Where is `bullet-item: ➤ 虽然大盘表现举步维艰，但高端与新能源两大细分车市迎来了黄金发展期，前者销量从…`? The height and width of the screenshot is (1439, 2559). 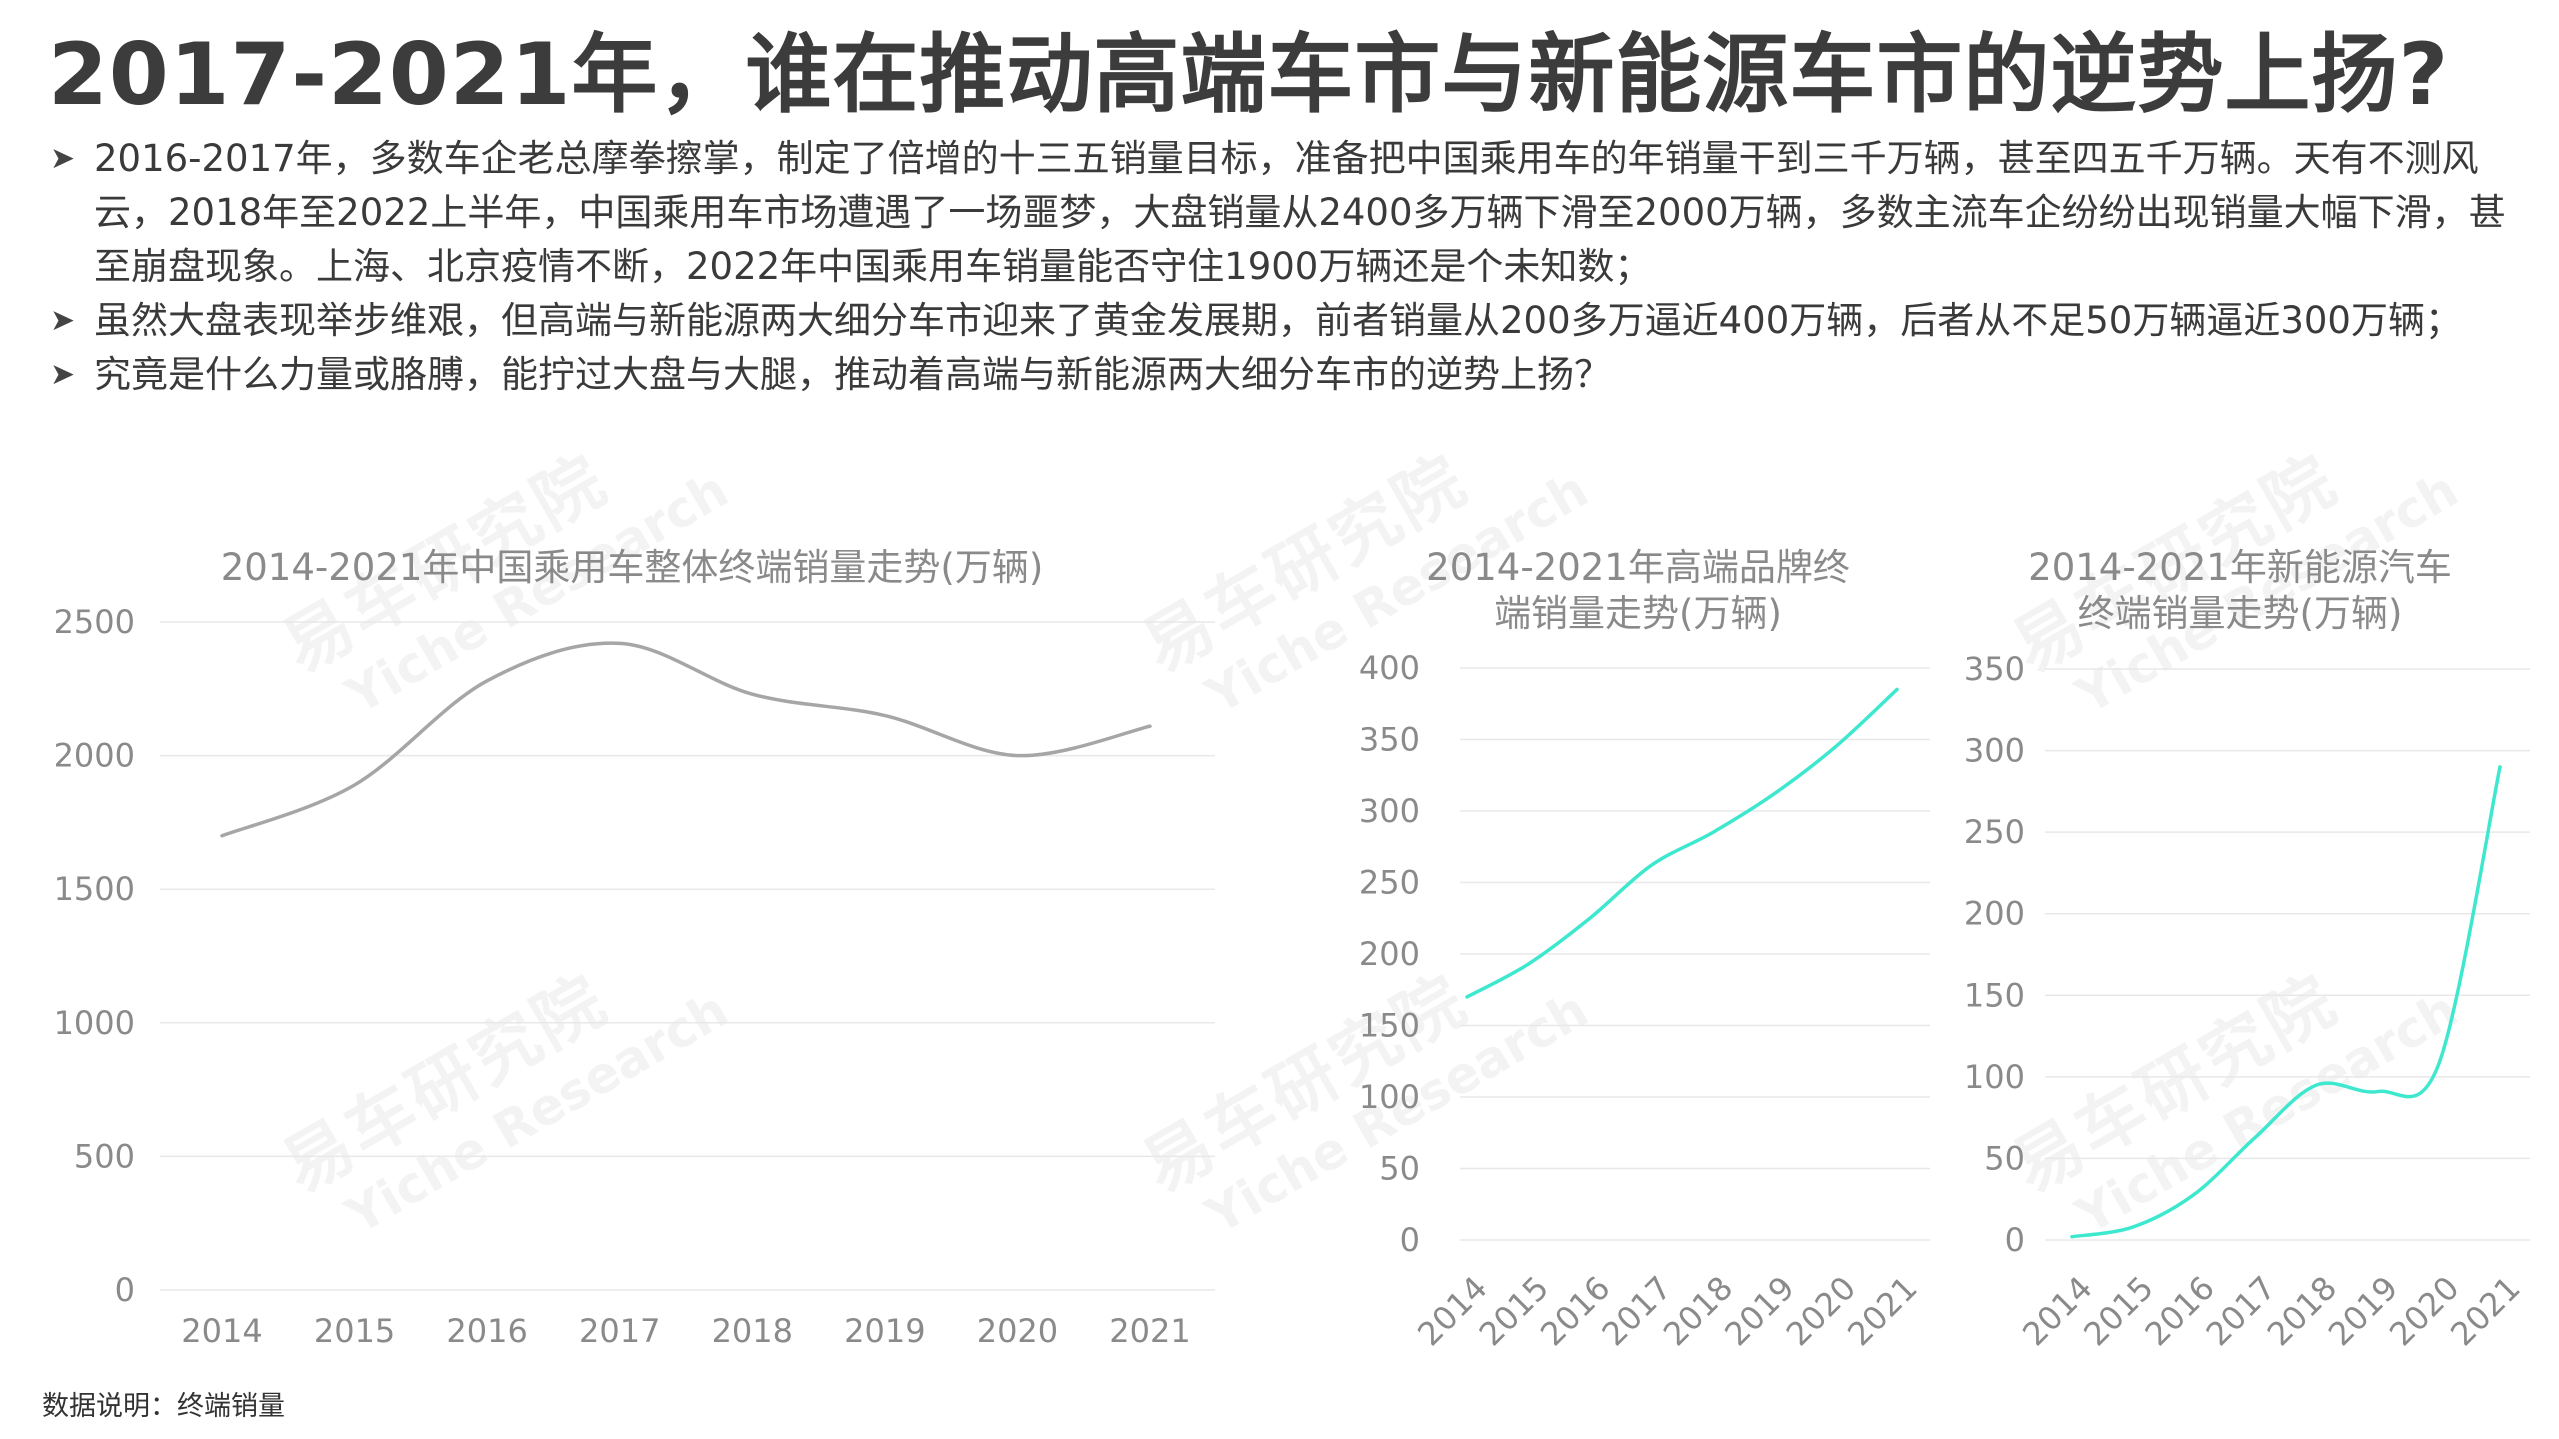 bullet-item: ➤ 虽然大盘表现举步维艰，但高端与新能源两大细分车市迎来了黄金发展期，前者销量从… is located at coordinates (1285, 321).